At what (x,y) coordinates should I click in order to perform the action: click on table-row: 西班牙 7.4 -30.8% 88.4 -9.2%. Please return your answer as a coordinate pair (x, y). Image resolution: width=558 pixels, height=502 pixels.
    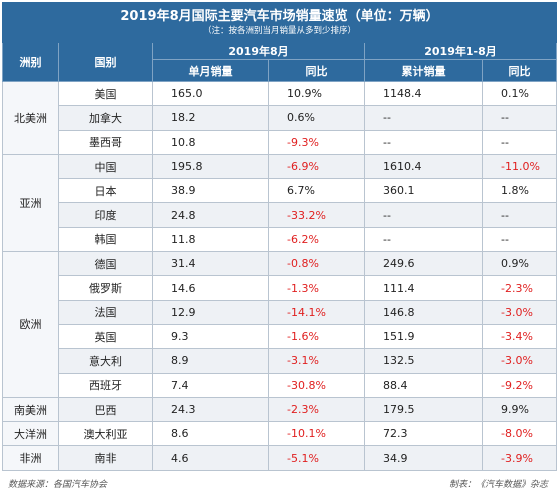
    Looking at the image, I should click on (280, 385).